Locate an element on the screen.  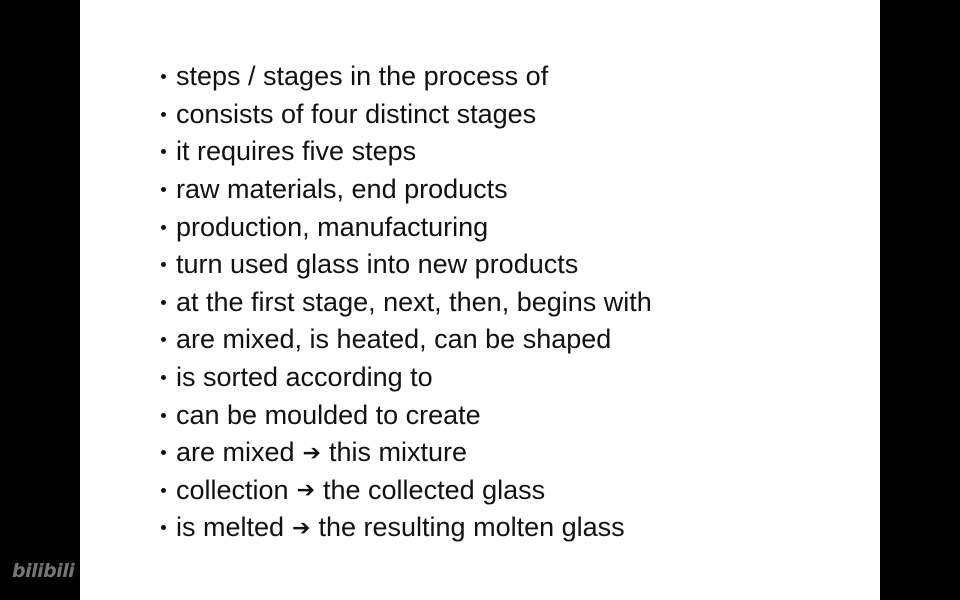
bullet-item: can be moulded to create is located at coordinates (405, 415).